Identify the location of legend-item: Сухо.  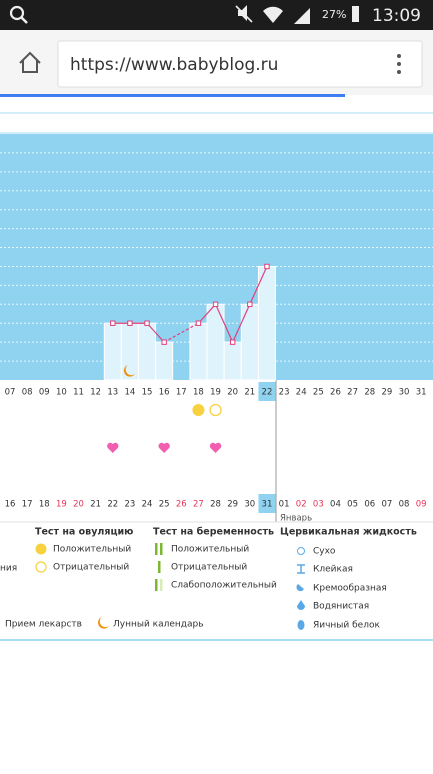
(324, 552).